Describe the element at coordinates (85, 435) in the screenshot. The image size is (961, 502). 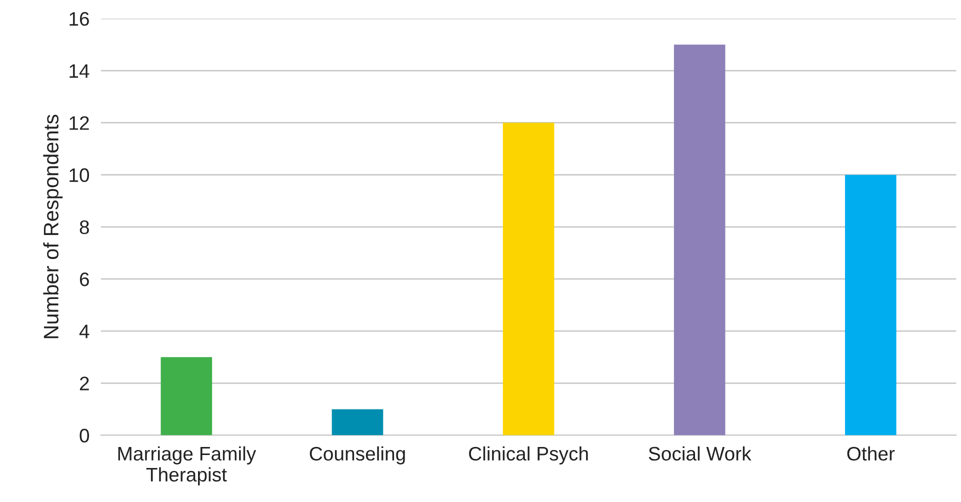
I see `y-tick-label: 0` at that location.